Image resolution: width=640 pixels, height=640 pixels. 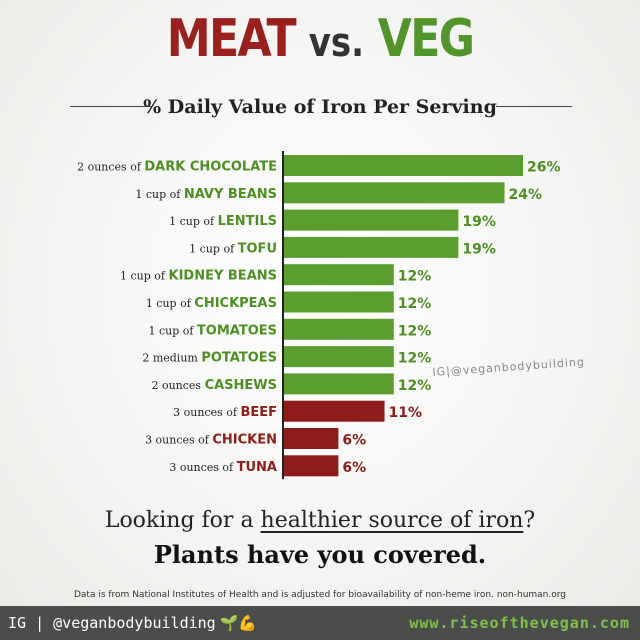 What do you see at coordinates (519, 623) in the screenshot?
I see `footer-website-link: www.riseofthevegan.com` at bounding box center [519, 623].